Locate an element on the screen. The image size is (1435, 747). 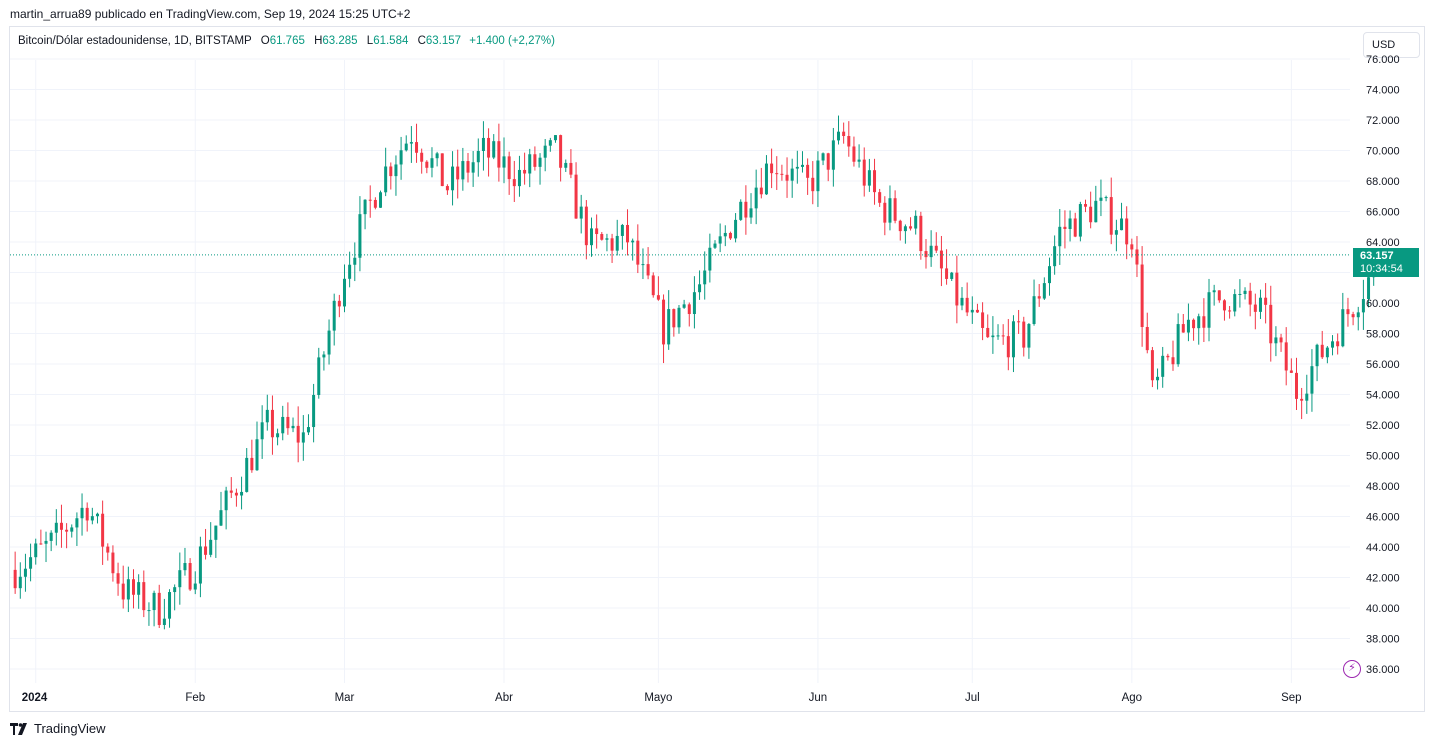
high-value: 63.285 is located at coordinates (340, 41).